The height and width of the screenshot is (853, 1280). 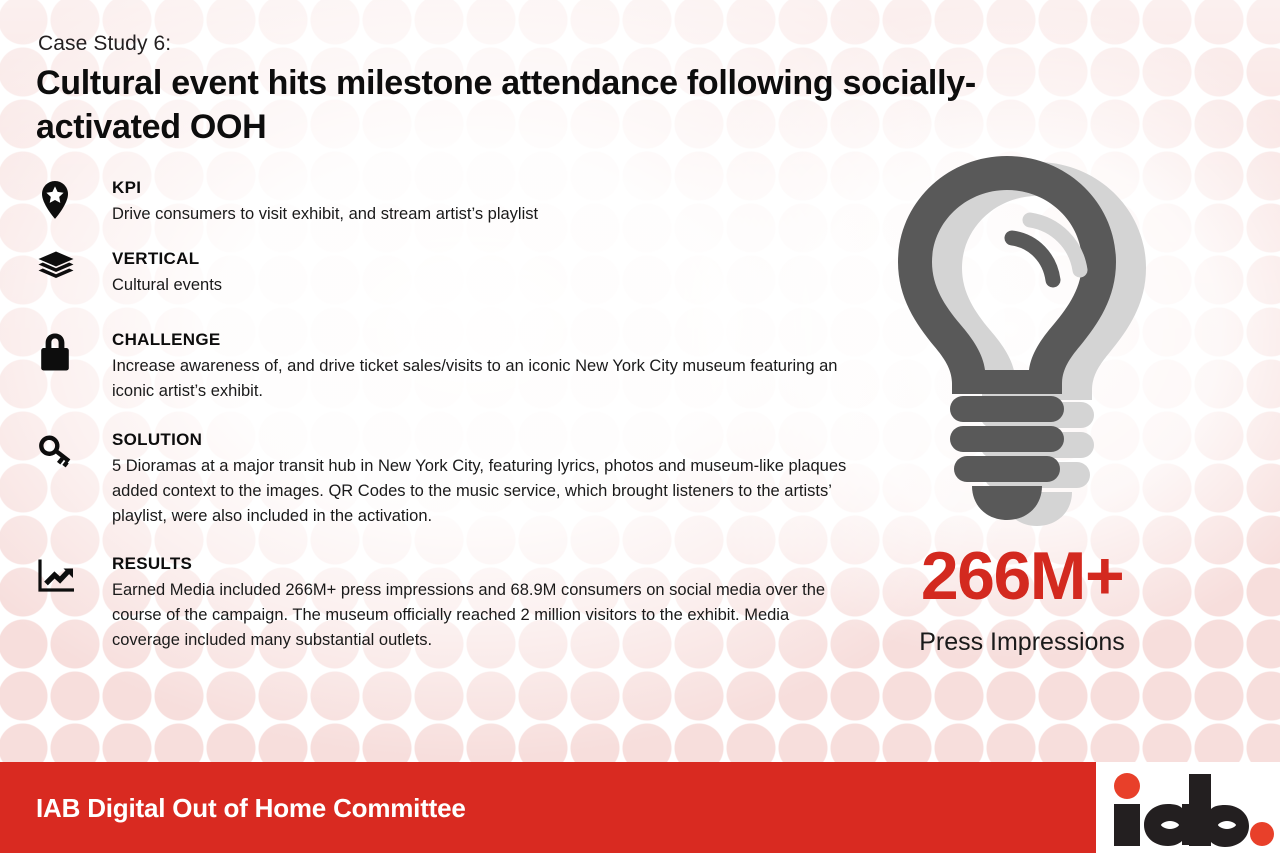 What do you see at coordinates (548, 807) in the screenshot?
I see `footer-red-bar` at bounding box center [548, 807].